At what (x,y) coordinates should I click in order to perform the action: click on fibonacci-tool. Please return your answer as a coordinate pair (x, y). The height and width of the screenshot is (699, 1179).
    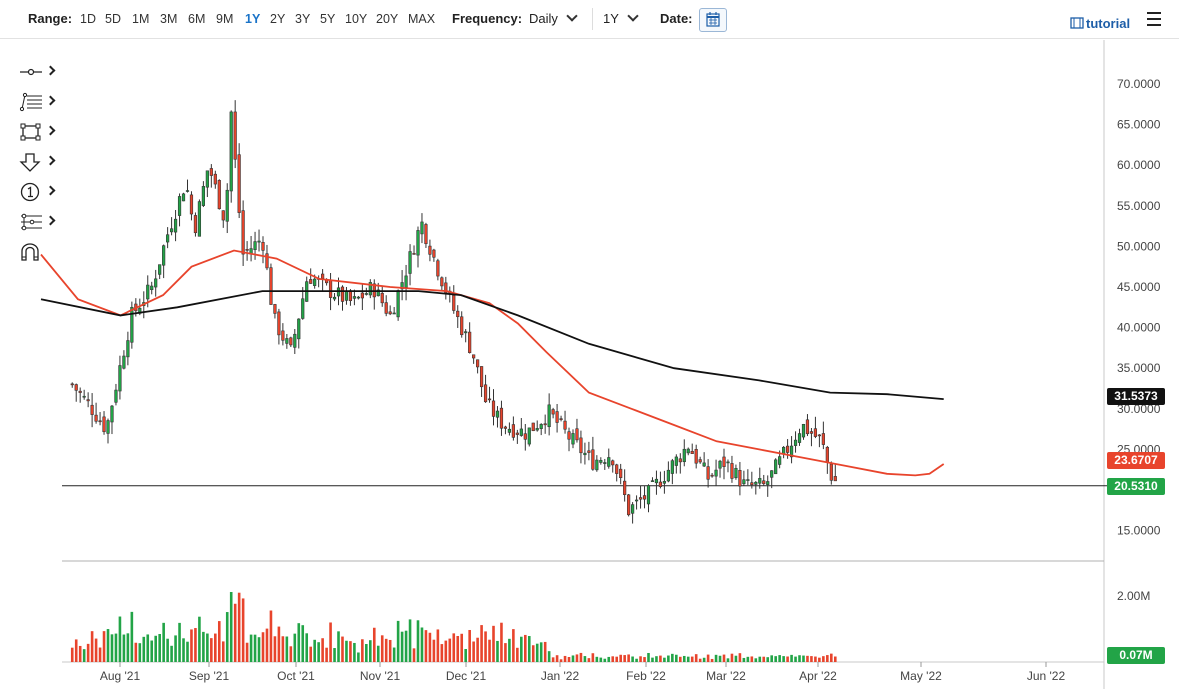
    Looking at the image, I should click on (36, 102).